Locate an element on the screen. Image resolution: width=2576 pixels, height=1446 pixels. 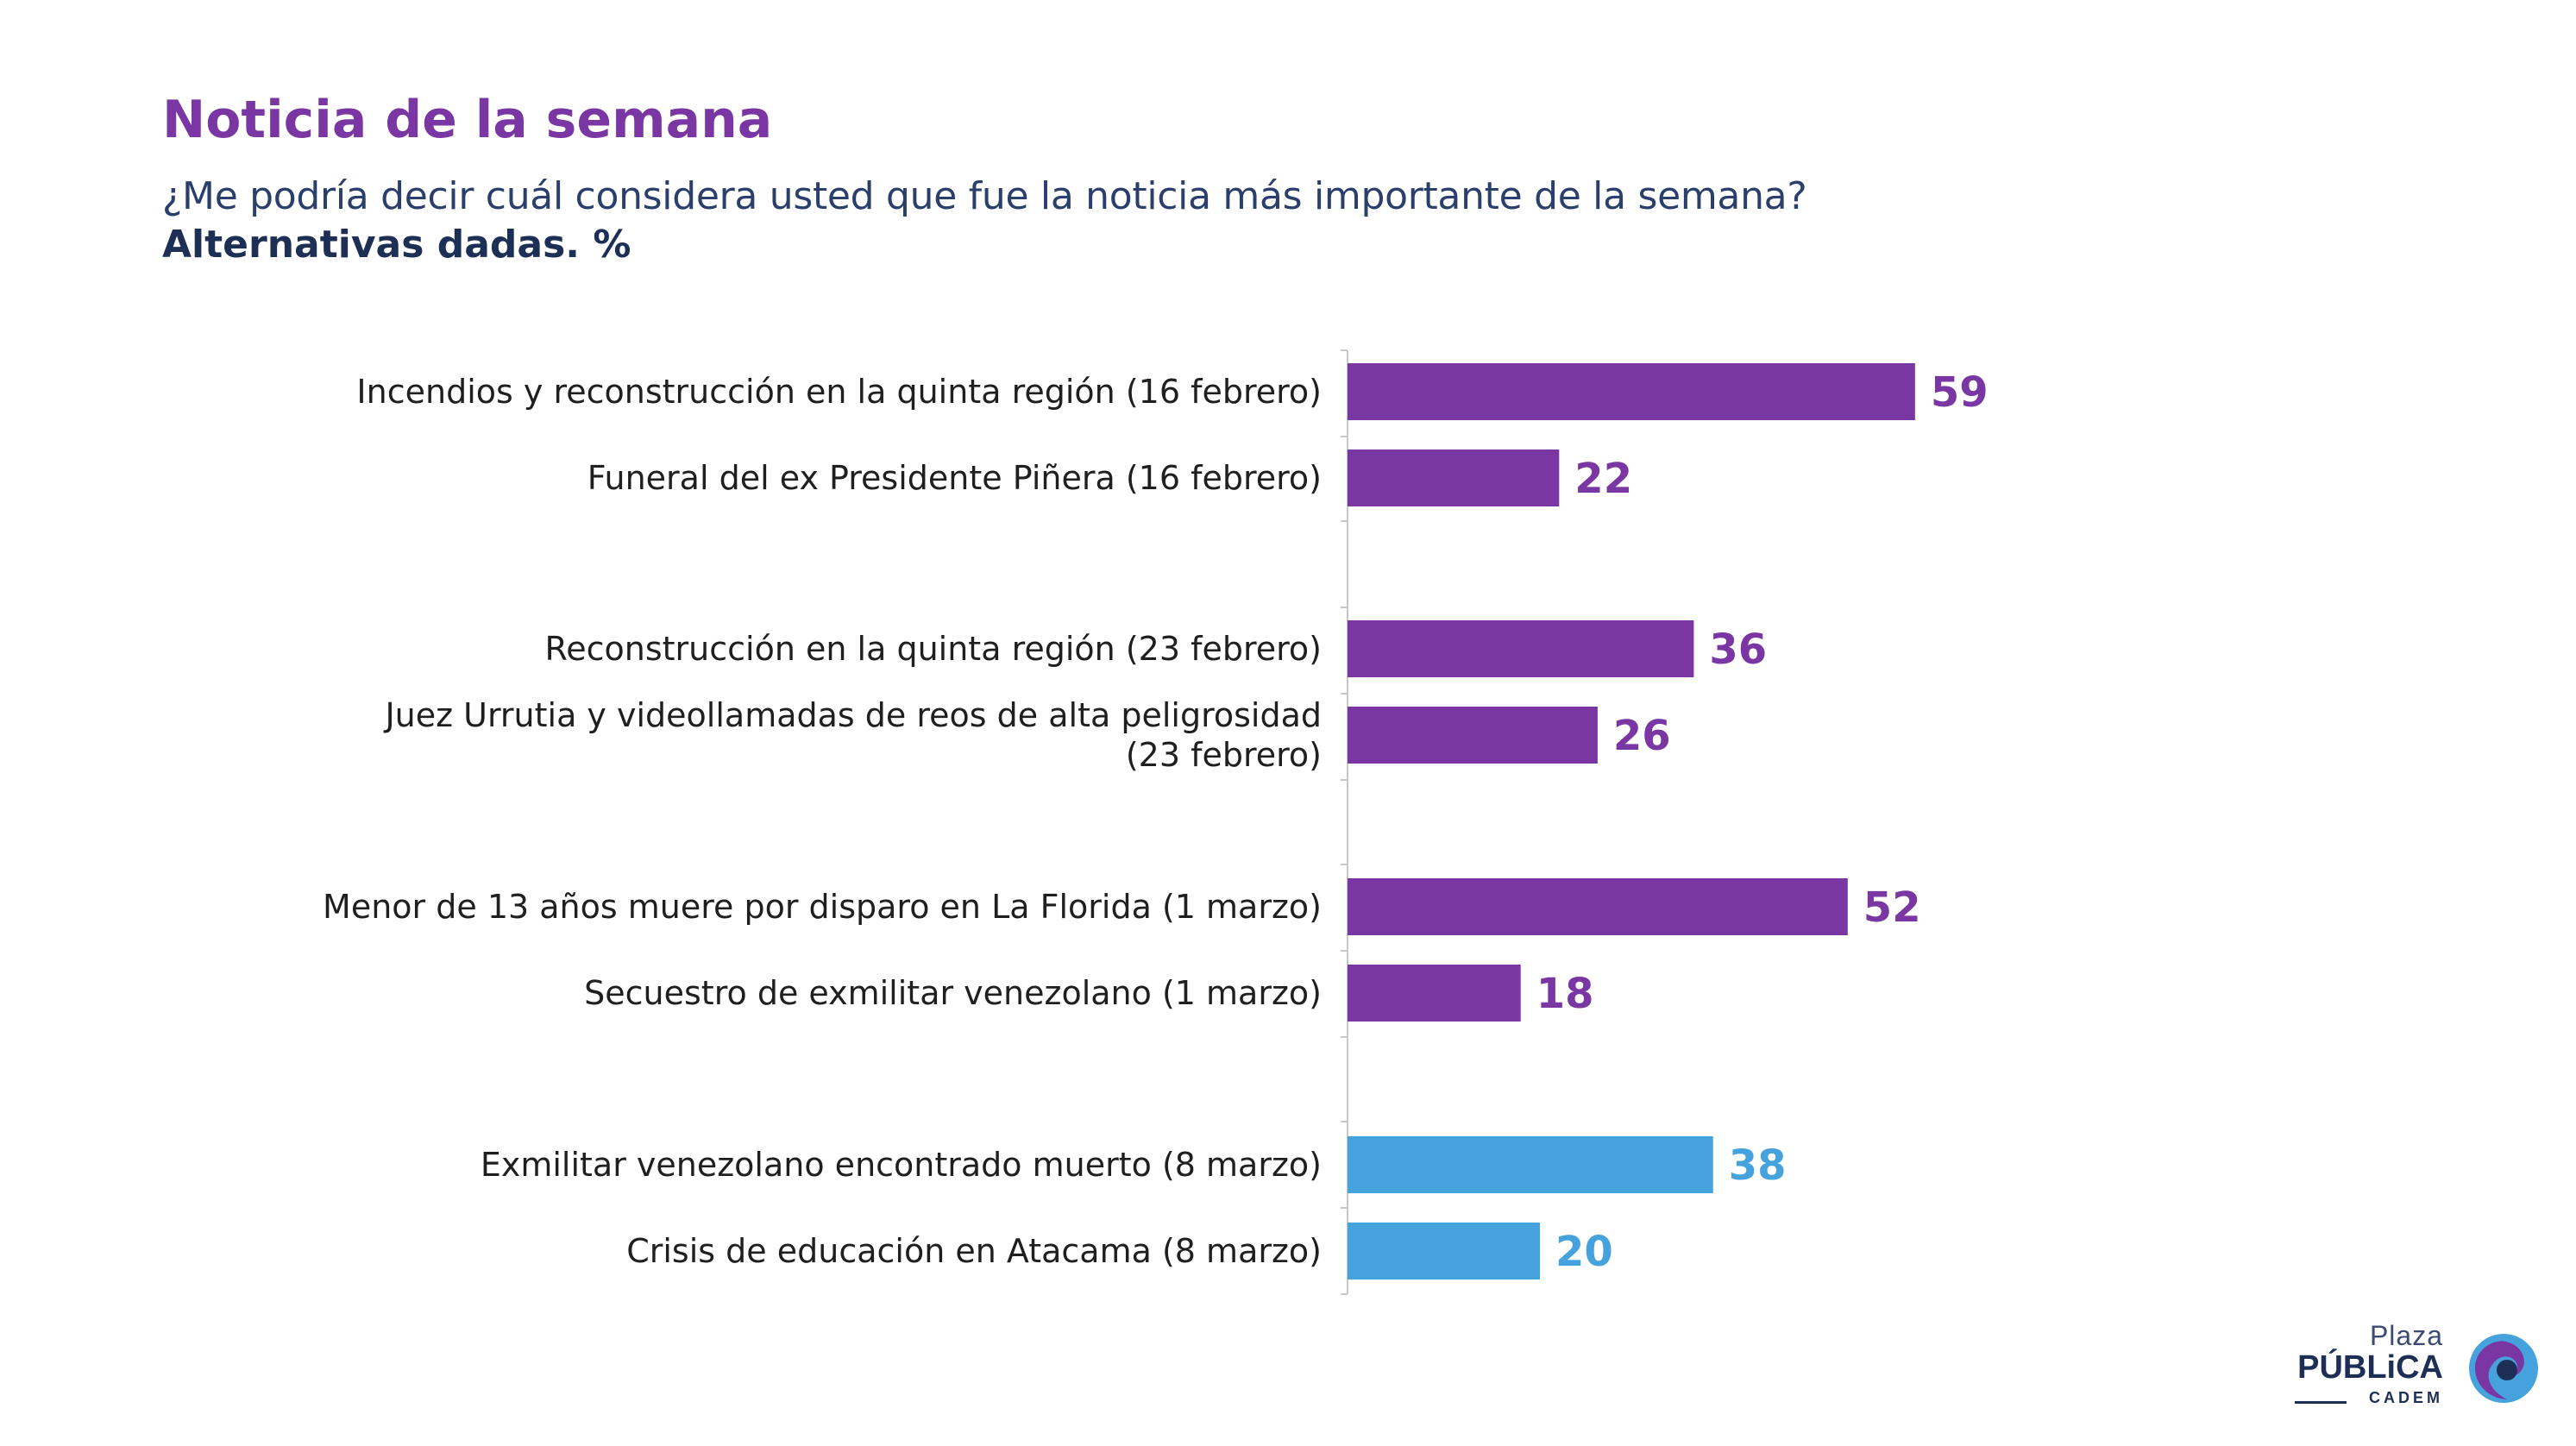
logo-underline is located at coordinates (2321, 1402).